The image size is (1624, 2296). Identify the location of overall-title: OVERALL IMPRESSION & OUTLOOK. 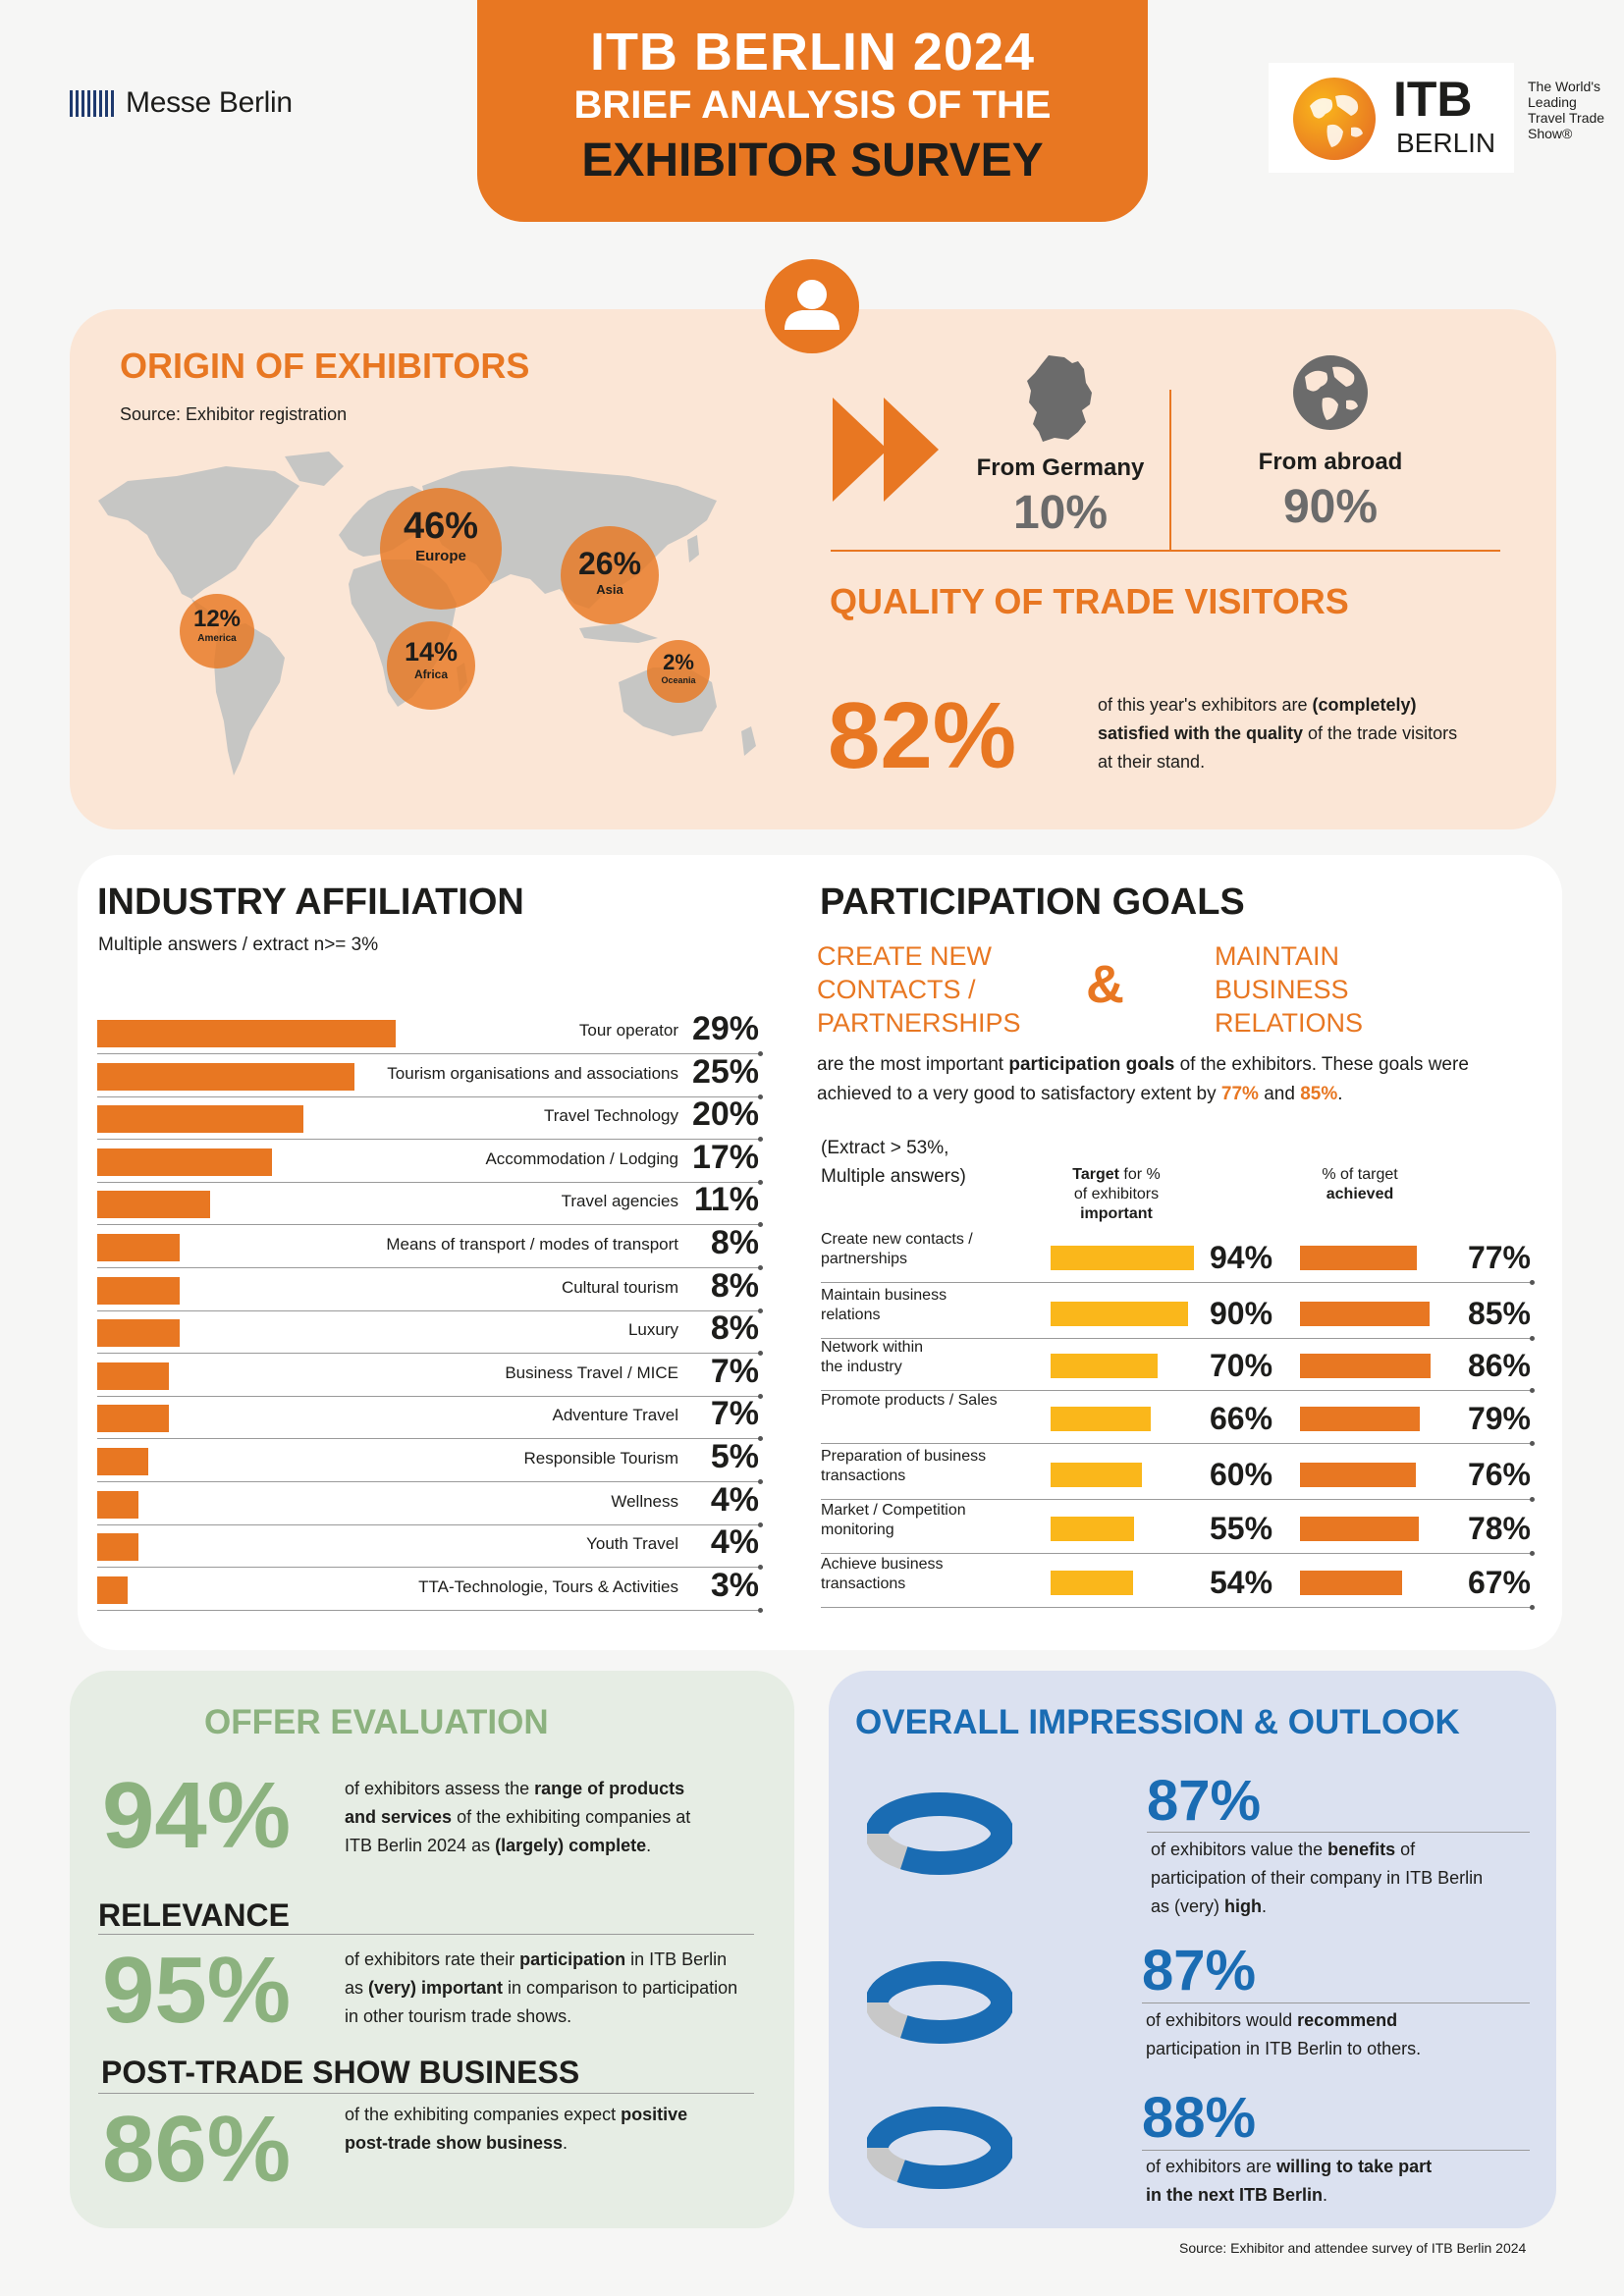
(1157, 1722).